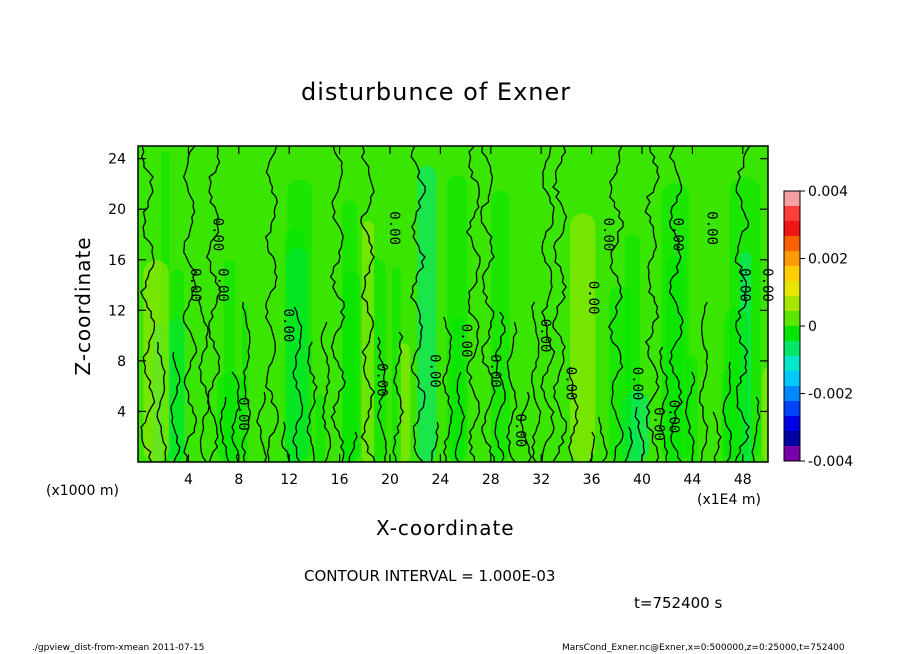 The width and height of the screenshot is (904, 654). Describe the element at coordinates (491, 480) in the screenshot. I see `x-tick-label: 28` at that location.